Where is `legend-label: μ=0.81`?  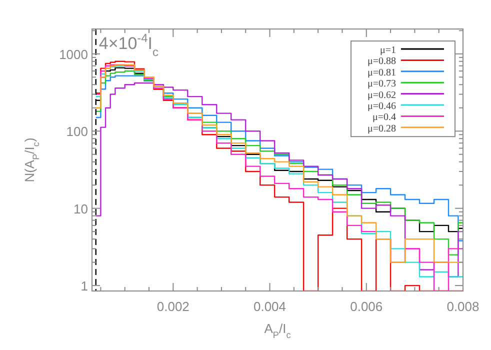
legend-label: μ=0.81 is located at coordinates (381, 72).